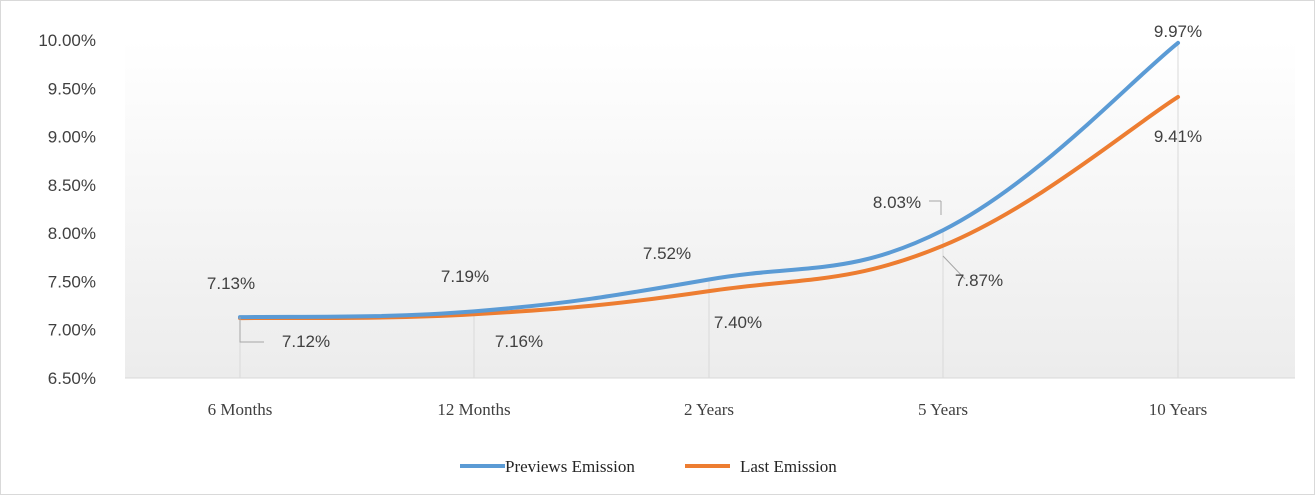  Describe the element at coordinates (240, 409) in the screenshot. I see `x-tick-label: 6 Months` at that location.